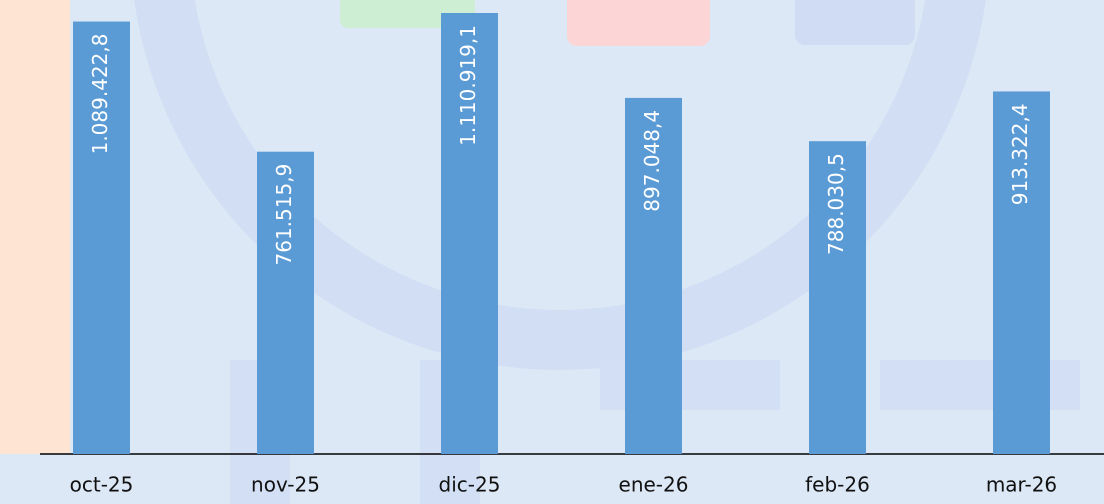 The height and width of the screenshot is (504, 1104). What do you see at coordinates (102, 485) in the screenshot?
I see `x-tick-label: oct-25` at bounding box center [102, 485].